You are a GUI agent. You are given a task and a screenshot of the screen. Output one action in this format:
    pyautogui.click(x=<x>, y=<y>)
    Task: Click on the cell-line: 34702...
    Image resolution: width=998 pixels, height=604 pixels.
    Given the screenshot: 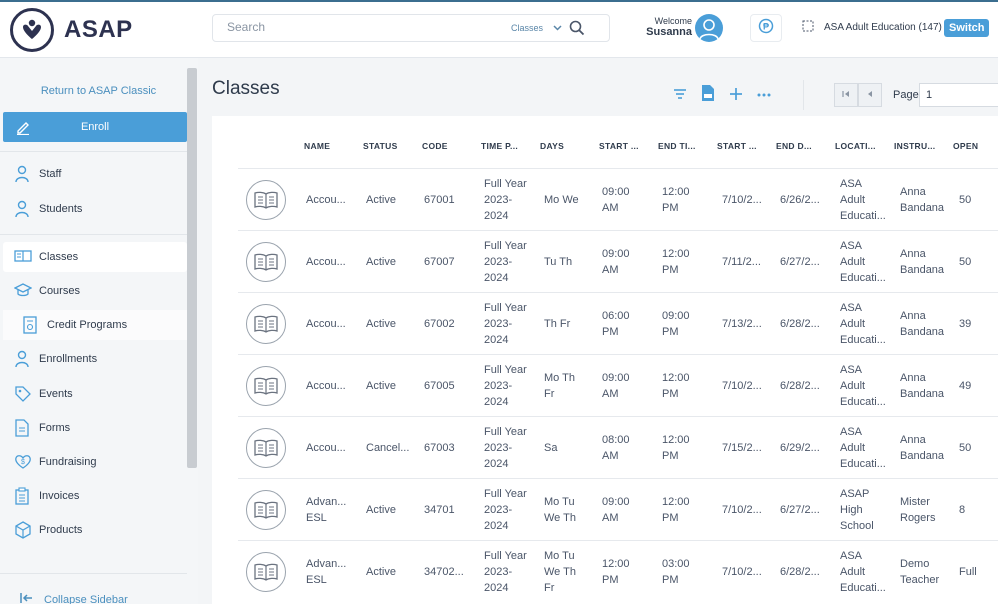 What is the action you would take?
    pyautogui.click(x=444, y=572)
    